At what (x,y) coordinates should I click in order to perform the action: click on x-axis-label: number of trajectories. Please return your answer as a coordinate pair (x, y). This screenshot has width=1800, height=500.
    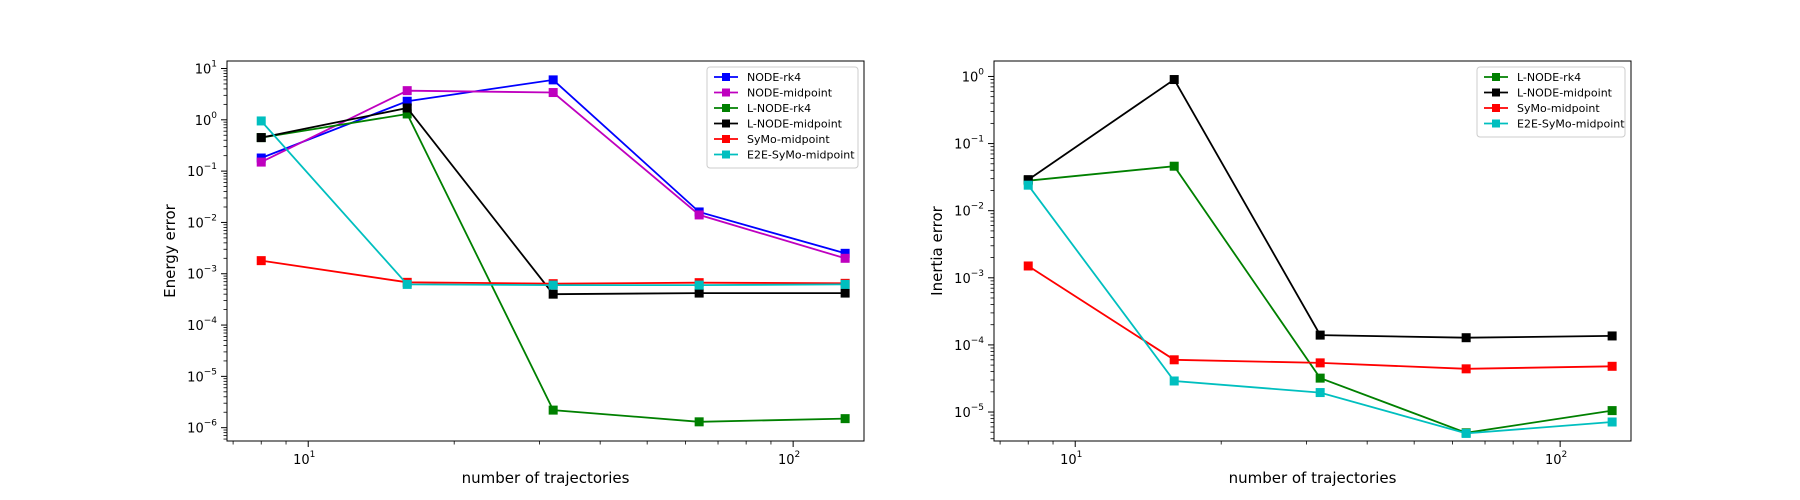
    Looking at the image, I should click on (546, 478).